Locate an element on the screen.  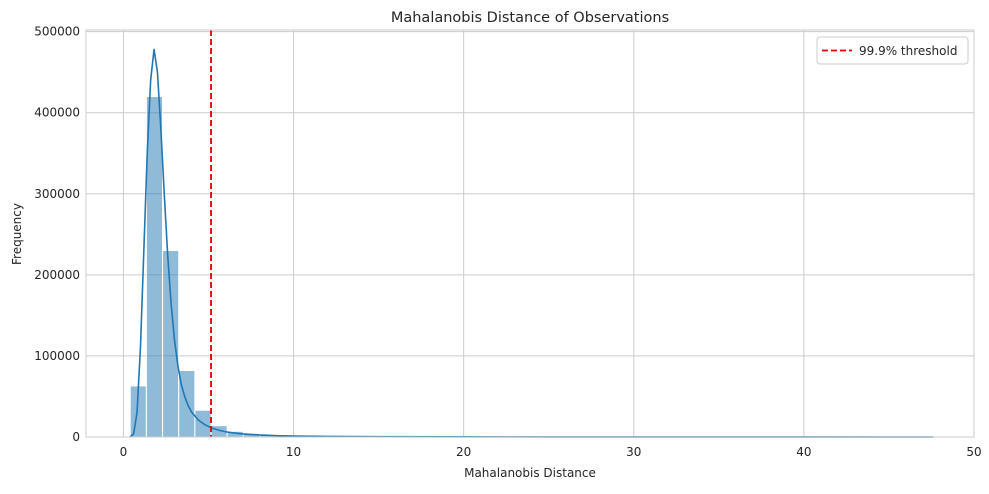
x-tick-label: 20 is located at coordinates (463, 452).